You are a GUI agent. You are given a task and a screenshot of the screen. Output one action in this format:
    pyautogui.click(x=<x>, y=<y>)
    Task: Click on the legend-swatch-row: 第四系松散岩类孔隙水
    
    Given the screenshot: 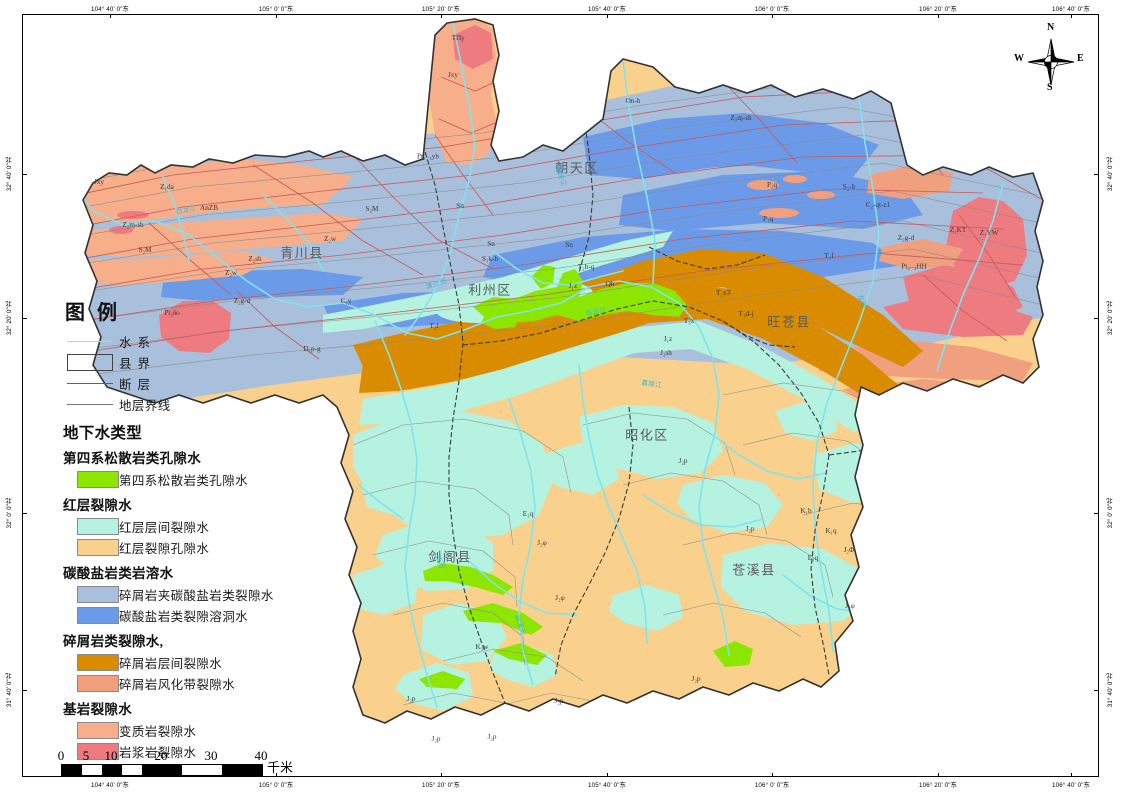 What is the action you would take?
    pyautogui.click(x=177, y=479)
    